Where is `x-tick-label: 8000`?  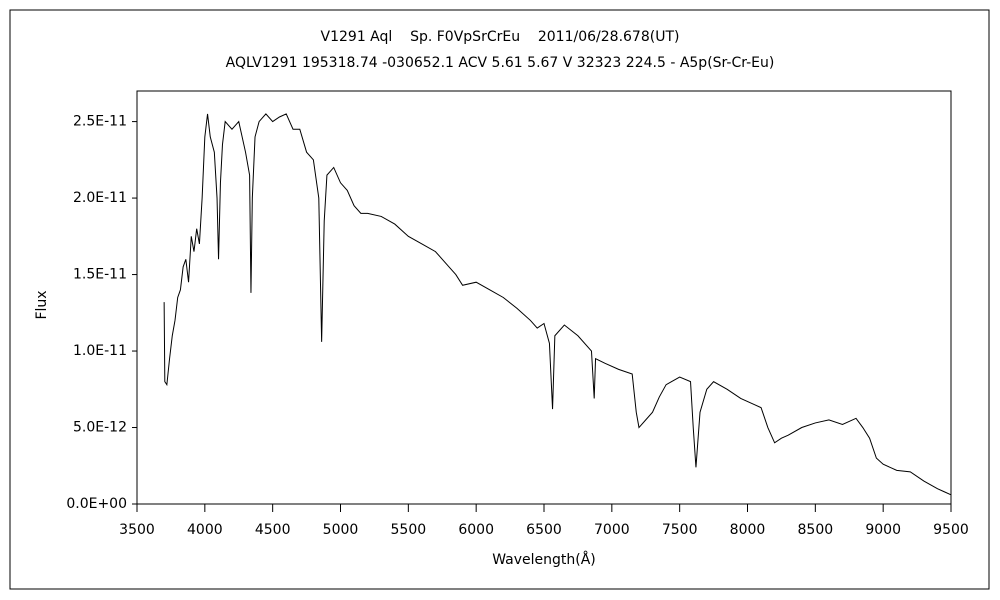
x-tick-label: 8000 is located at coordinates (748, 530).